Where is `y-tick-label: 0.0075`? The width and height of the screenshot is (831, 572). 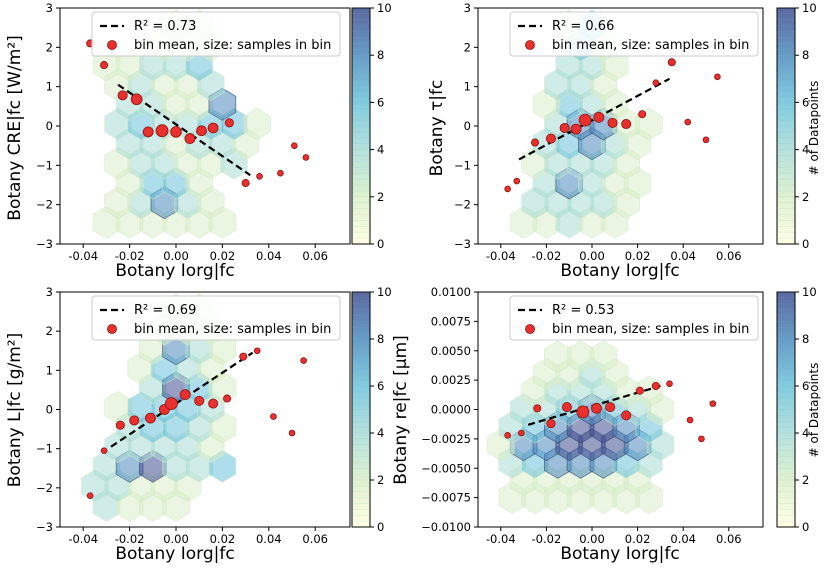
y-tick-label: 0.0075 is located at coordinates (451, 321).